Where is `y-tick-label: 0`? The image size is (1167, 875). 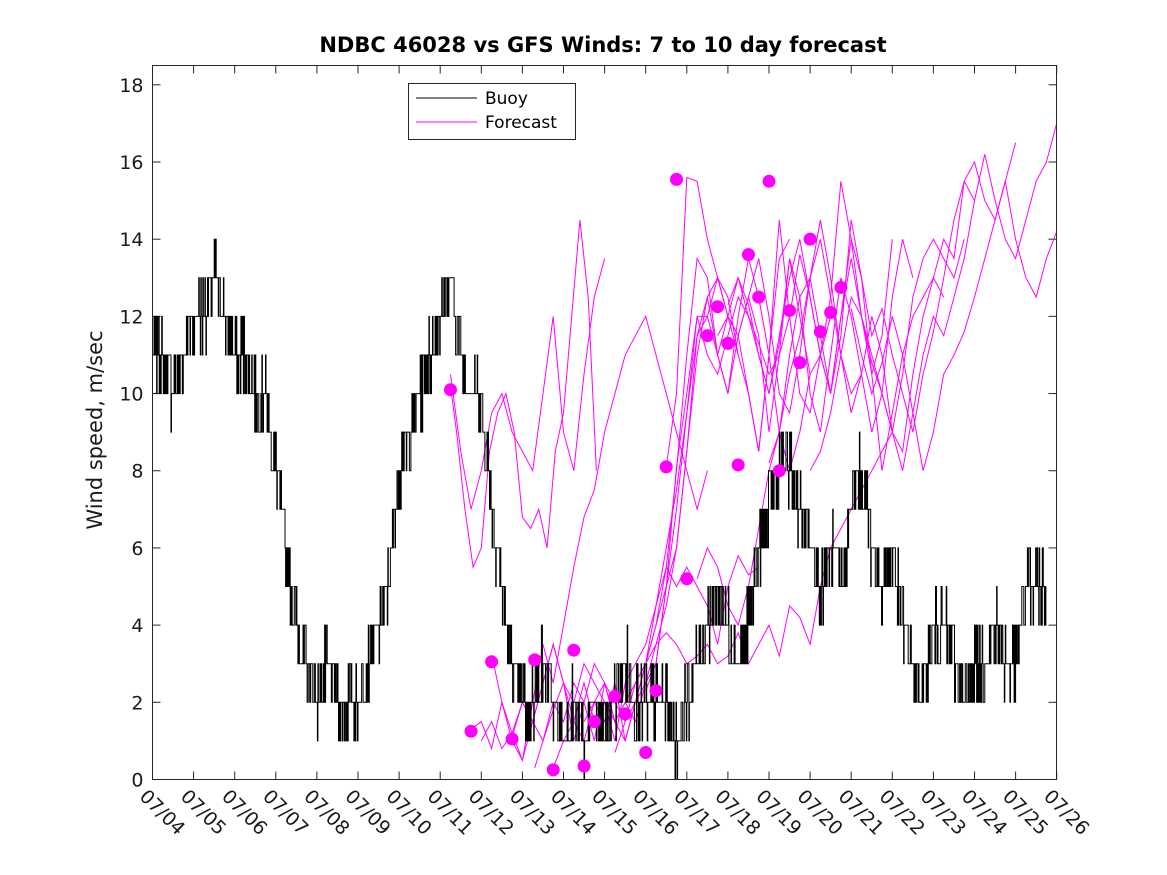 y-tick-label: 0 is located at coordinates (137, 781).